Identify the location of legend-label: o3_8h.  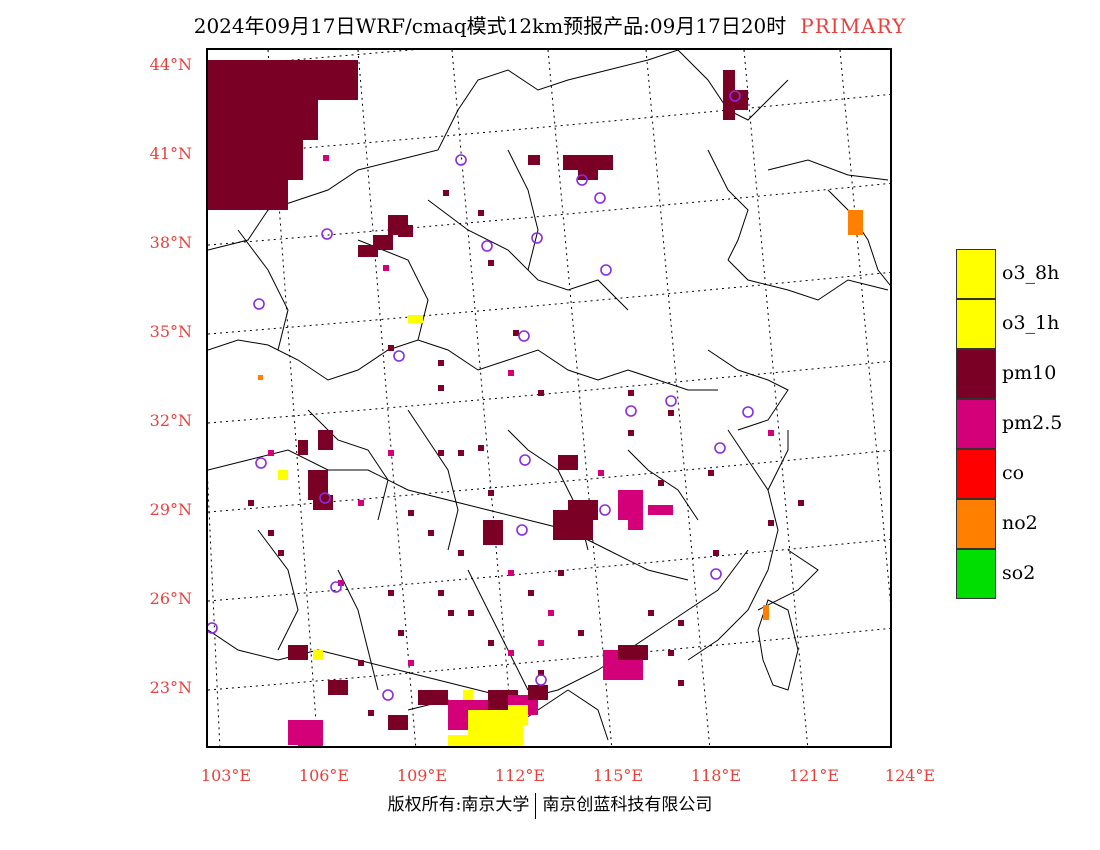
(1031, 273).